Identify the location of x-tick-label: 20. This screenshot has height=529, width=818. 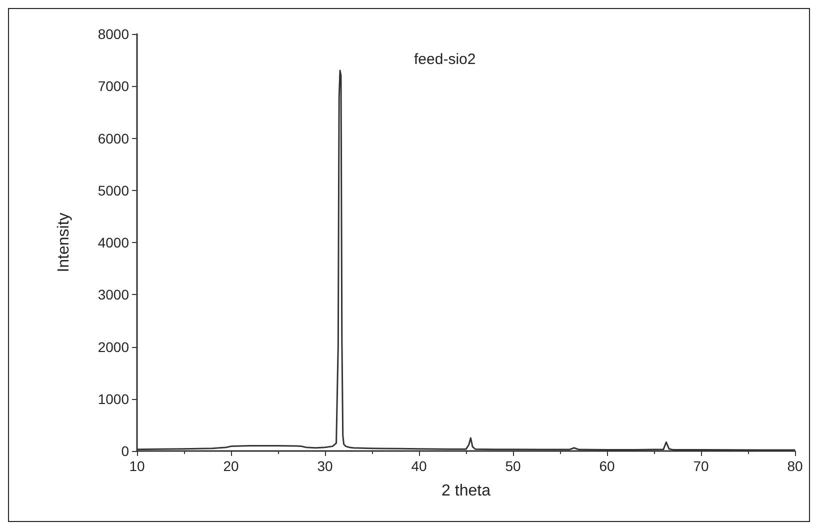
(231, 466).